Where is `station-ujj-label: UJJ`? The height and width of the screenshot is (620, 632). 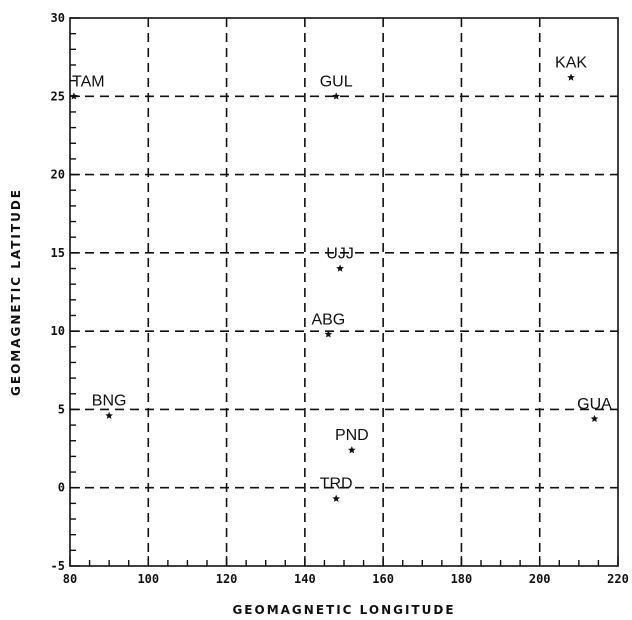 station-ujj-label: UJJ is located at coordinates (340, 254).